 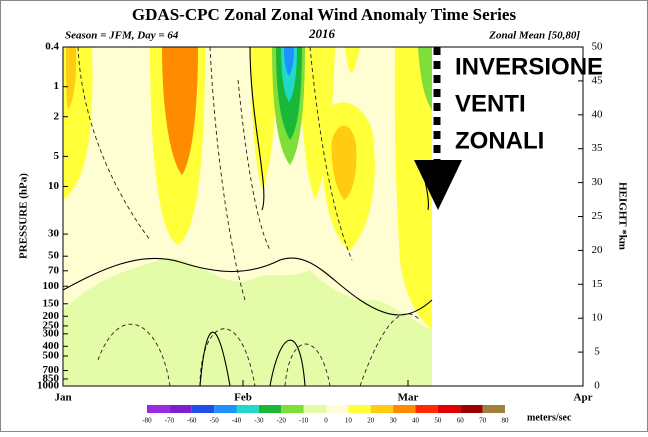 I want to click on colorbar-tick-label: -10, so click(x=304, y=421).